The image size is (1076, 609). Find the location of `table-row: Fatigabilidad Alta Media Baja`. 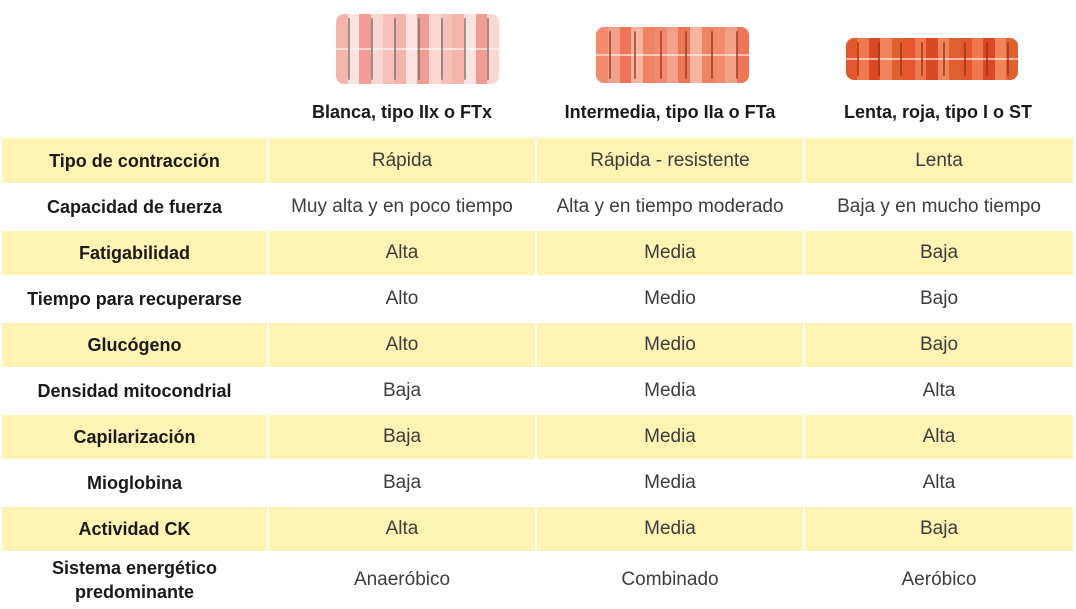

table-row: Fatigabilidad Alta Media Baja is located at coordinates (538, 253).